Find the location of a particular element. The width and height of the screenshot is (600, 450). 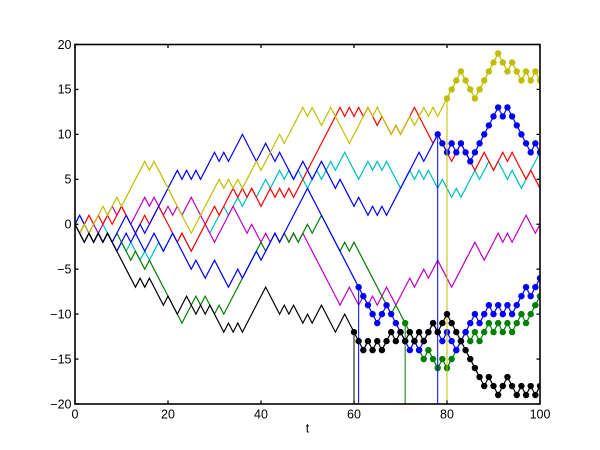

svg-text: 5 is located at coordinates (68, 180).